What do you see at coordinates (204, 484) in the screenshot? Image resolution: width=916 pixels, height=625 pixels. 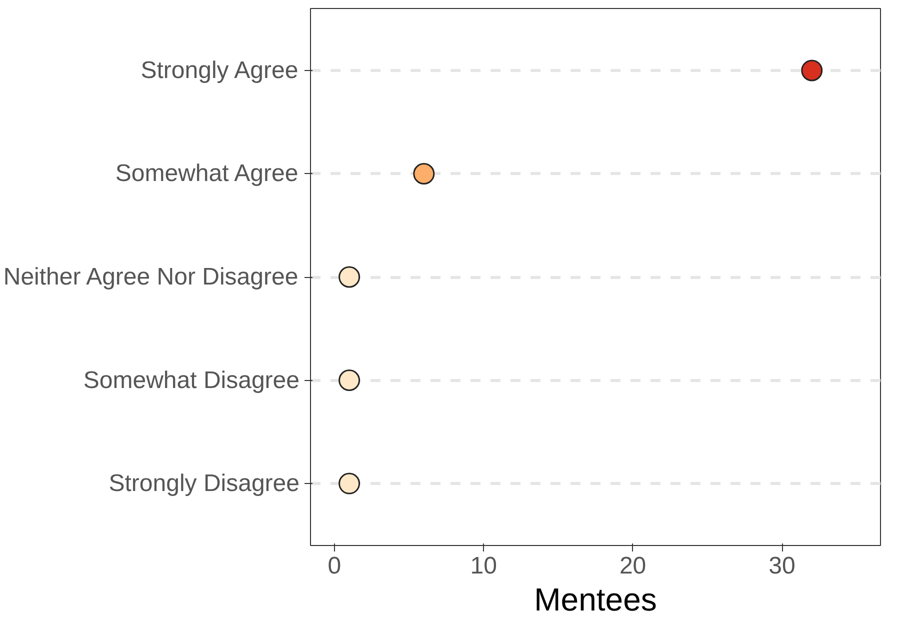 I see `y-tick-label: Strongly Disagree` at bounding box center [204, 484].